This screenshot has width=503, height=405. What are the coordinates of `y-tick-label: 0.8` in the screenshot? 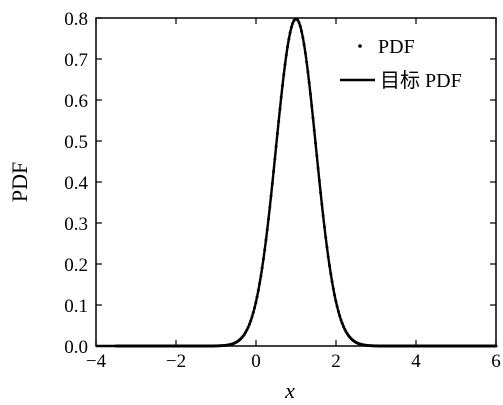 It's located at (76, 19).